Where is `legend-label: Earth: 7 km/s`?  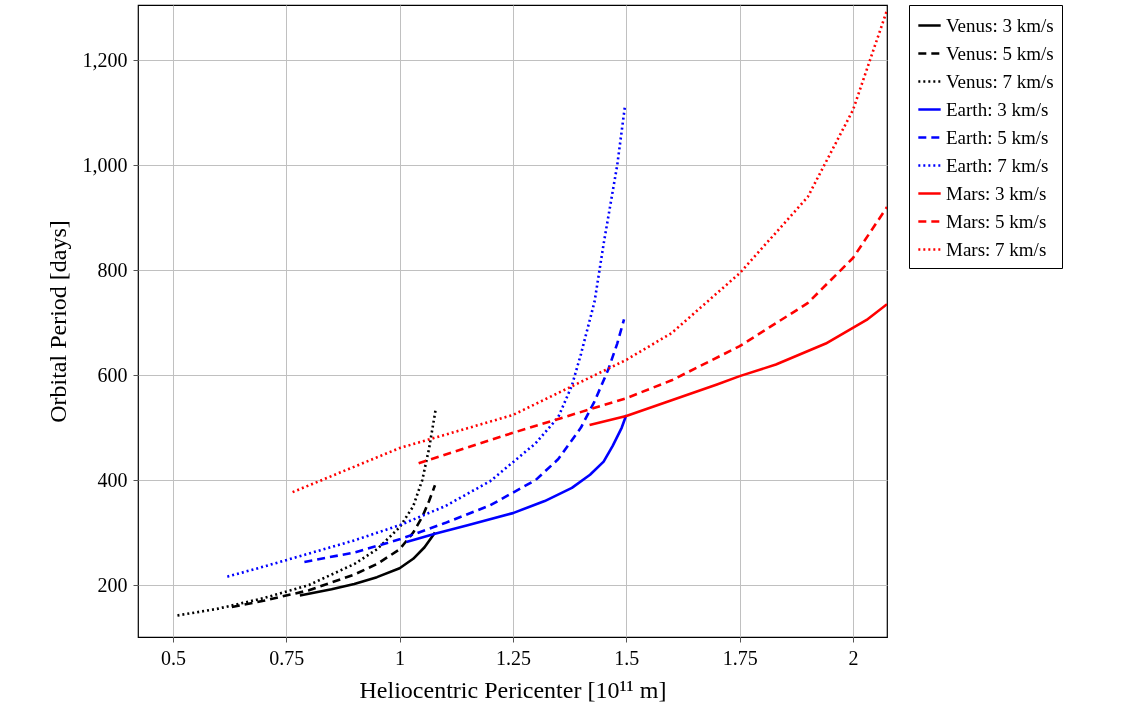 legend-label: Earth: 7 km/s is located at coordinates (997, 165).